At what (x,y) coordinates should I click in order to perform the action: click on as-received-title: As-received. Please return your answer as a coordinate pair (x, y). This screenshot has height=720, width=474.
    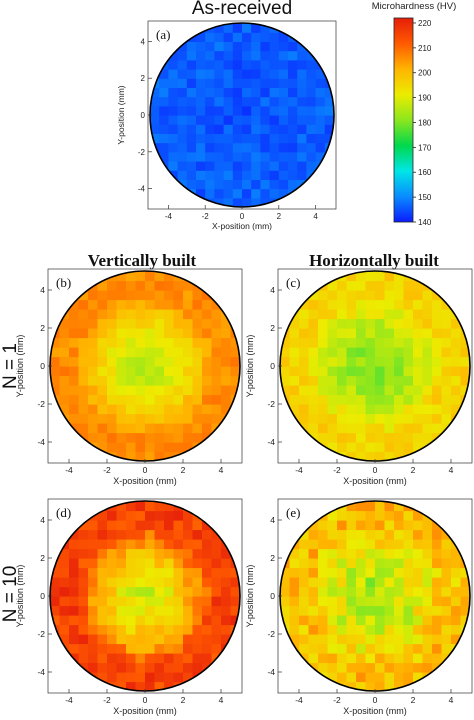
    Looking at the image, I should click on (242, 9).